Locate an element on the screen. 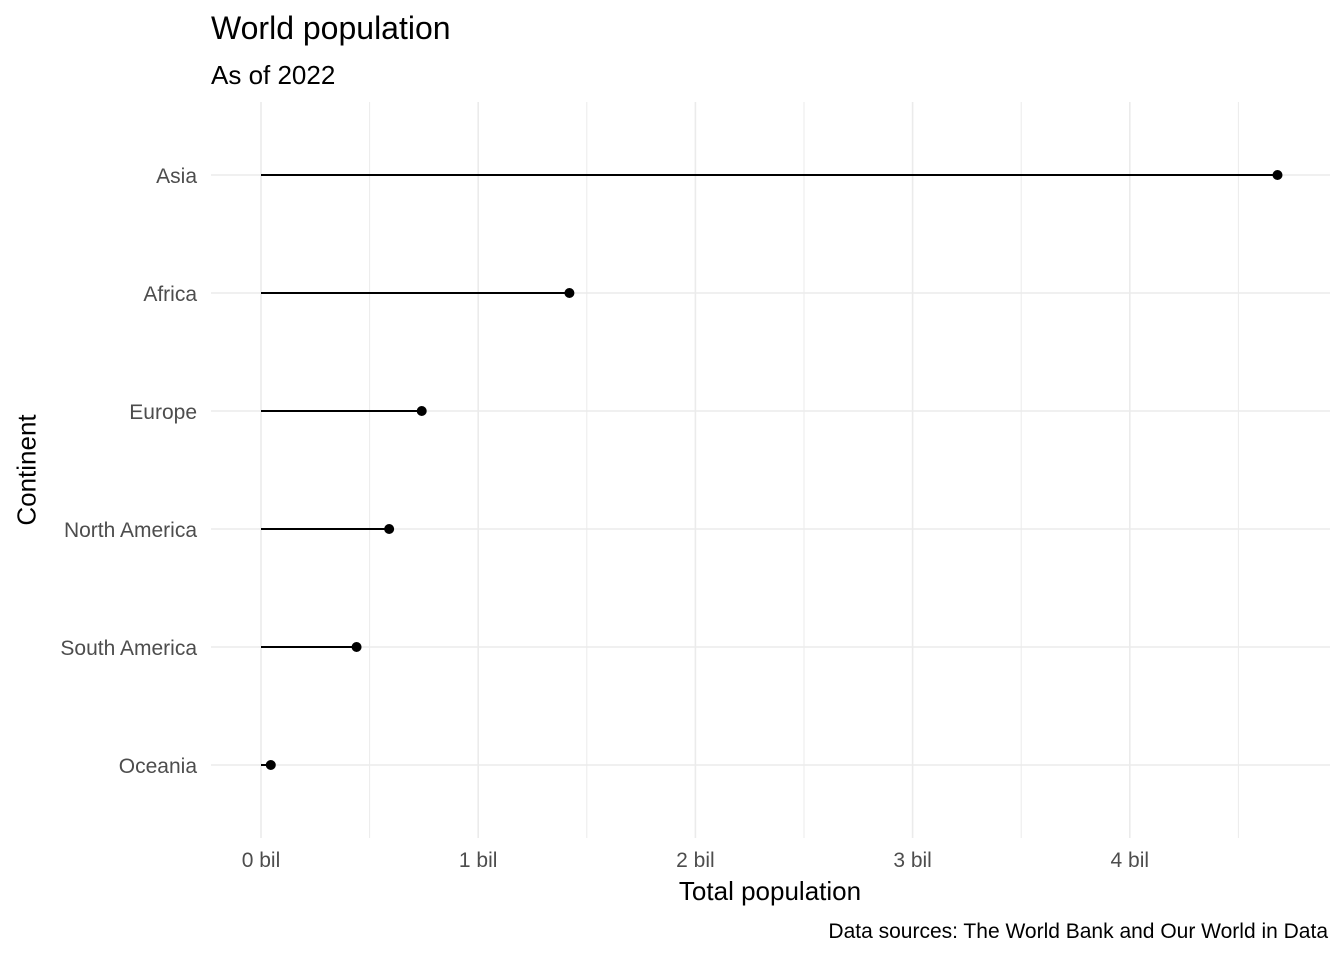  x-tick-label: 1 bil is located at coordinates (478, 860).